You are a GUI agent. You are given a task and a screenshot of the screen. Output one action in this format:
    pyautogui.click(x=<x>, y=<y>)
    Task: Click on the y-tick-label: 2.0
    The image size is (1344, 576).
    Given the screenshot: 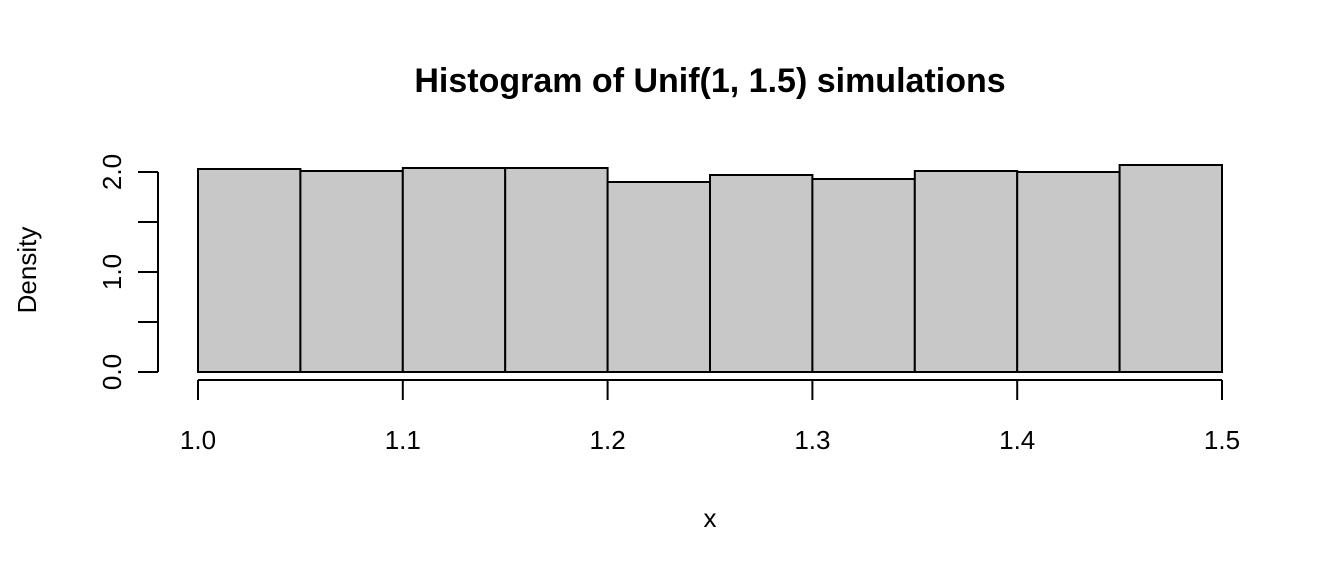 What is the action you would take?
    pyautogui.click(x=112, y=172)
    